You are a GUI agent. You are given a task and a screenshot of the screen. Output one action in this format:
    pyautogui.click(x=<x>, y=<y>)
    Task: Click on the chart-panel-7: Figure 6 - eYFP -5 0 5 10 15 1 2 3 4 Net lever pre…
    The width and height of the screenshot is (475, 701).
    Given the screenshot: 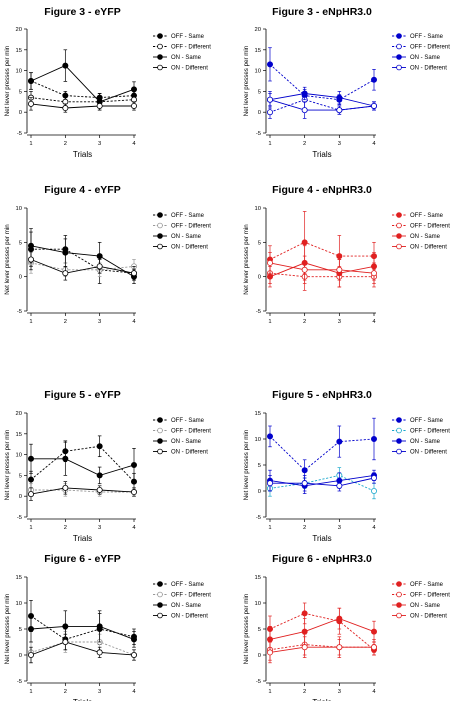 What is the action you would take?
    pyautogui.click(x=107, y=627)
    